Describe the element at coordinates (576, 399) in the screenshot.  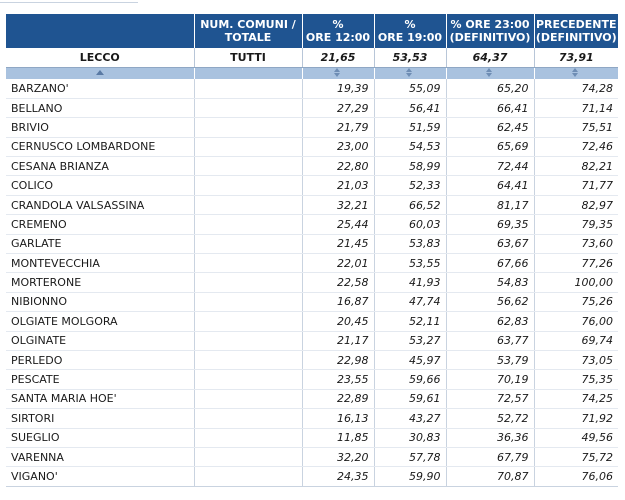
I see `value-precedente: 74,25` at that location.